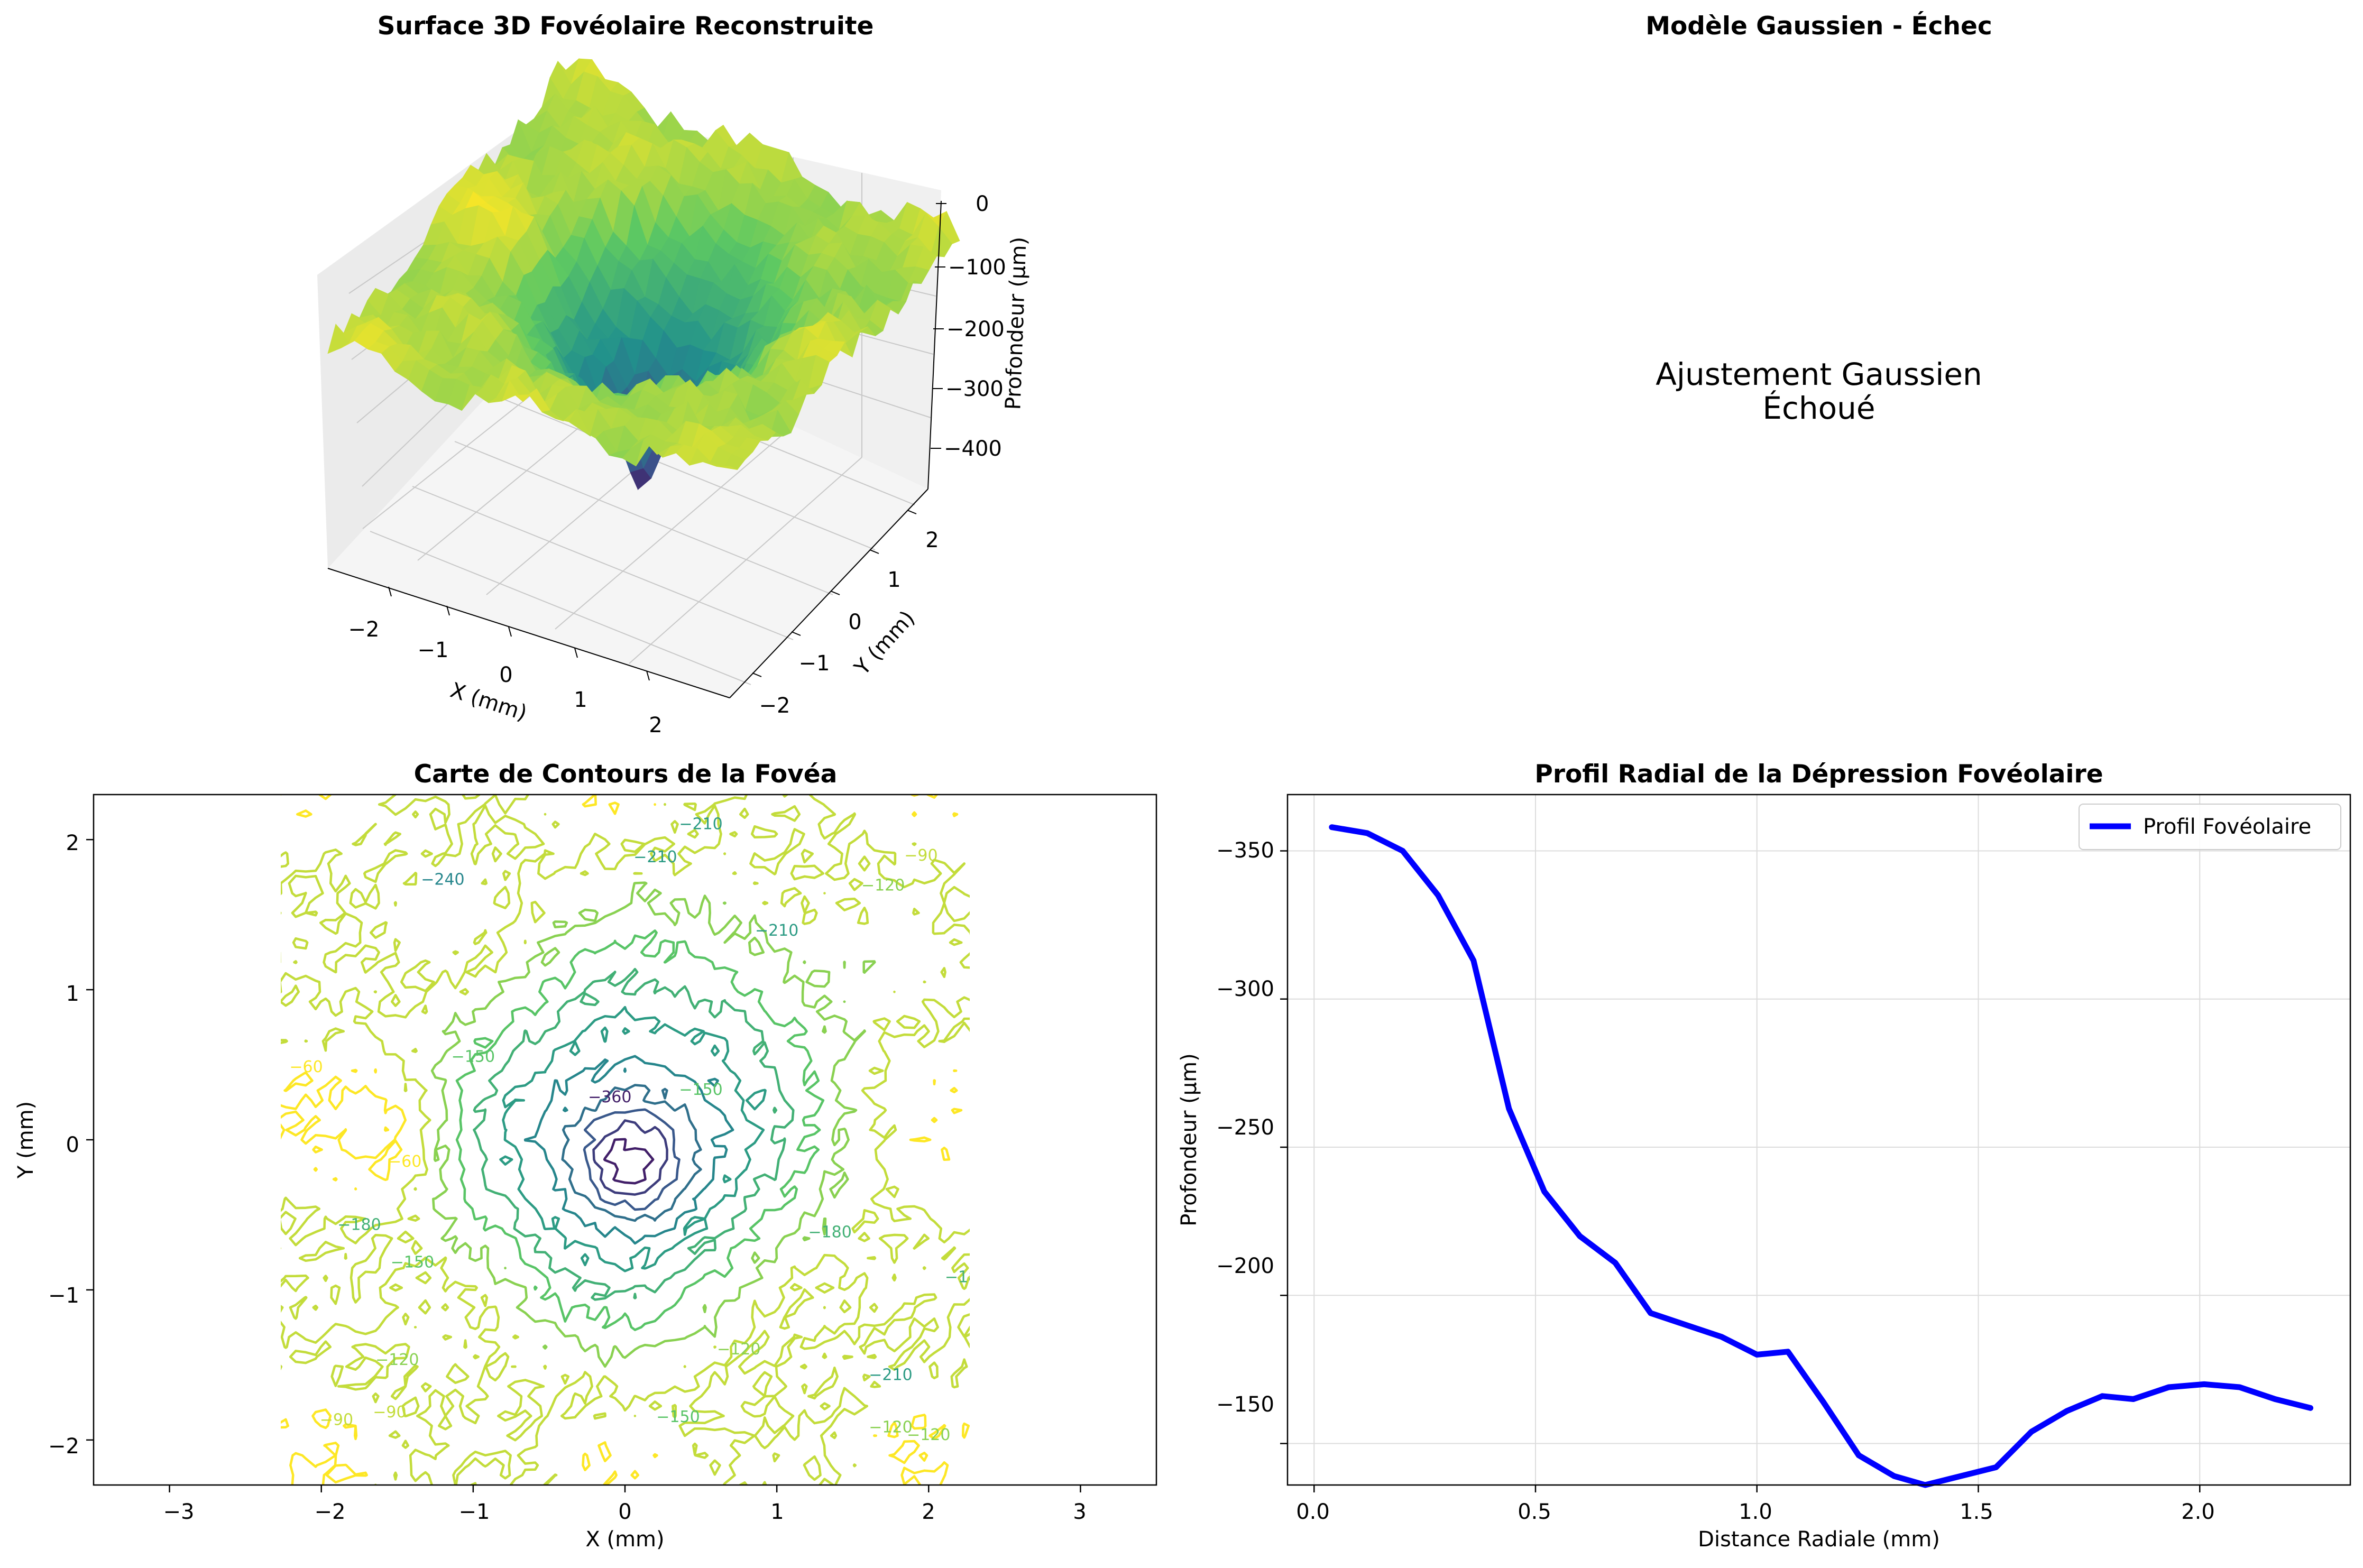  Describe the element at coordinates (628, 507) in the screenshot. I see `surface3d-pane-floor` at that location.